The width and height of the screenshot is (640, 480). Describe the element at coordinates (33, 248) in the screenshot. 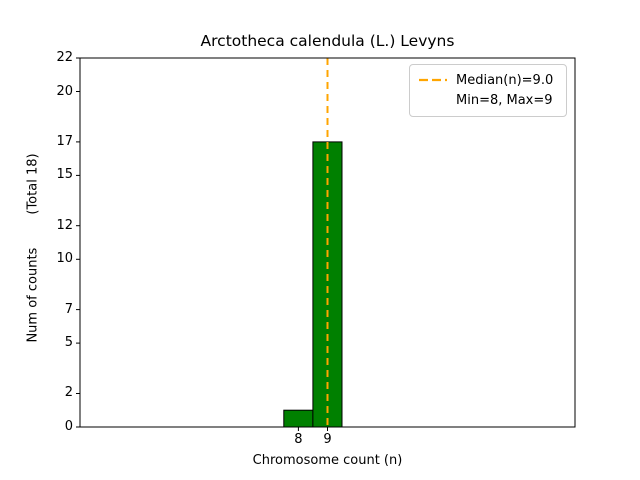

I see `y-axis-label: Num of counts (Total 18)` at that location.